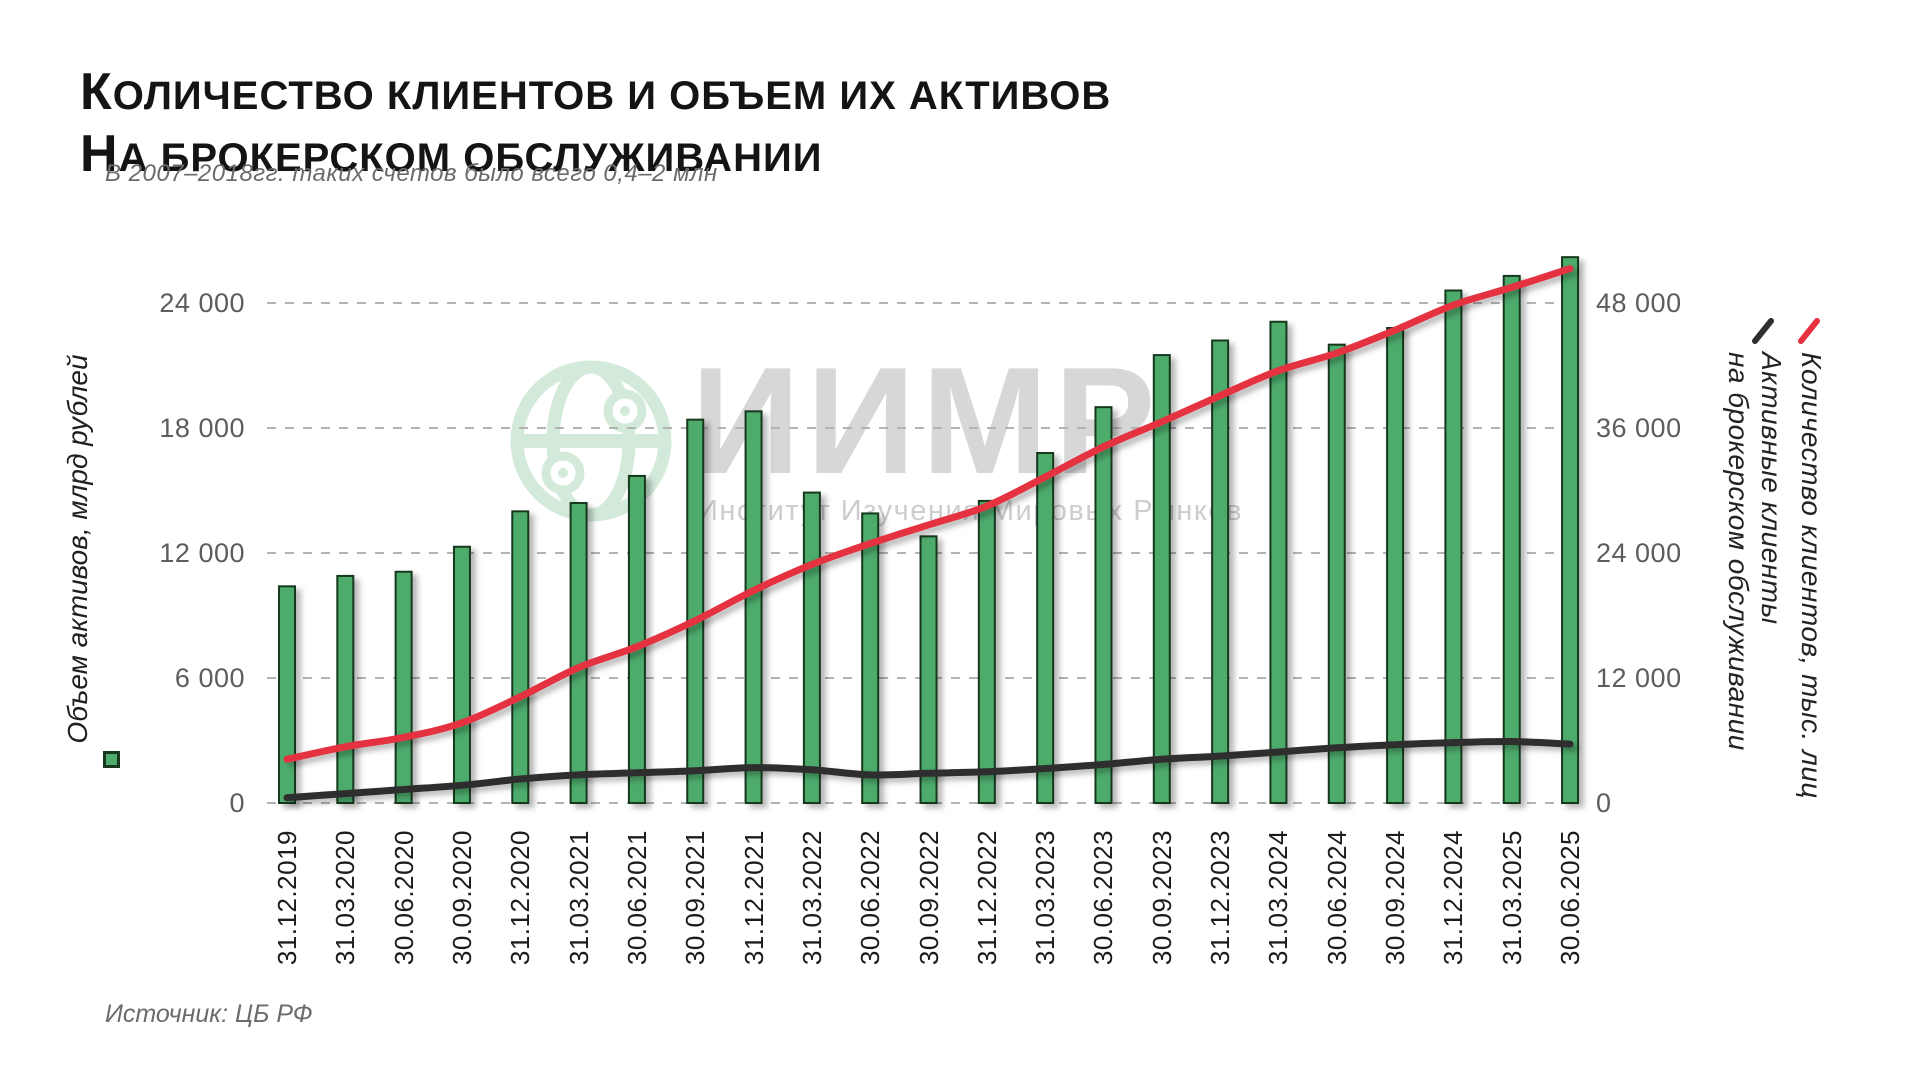 This screenshot has width=1921, height=1081. I want to click on x-axis-label: 31.03.2021, so click(578, 898).